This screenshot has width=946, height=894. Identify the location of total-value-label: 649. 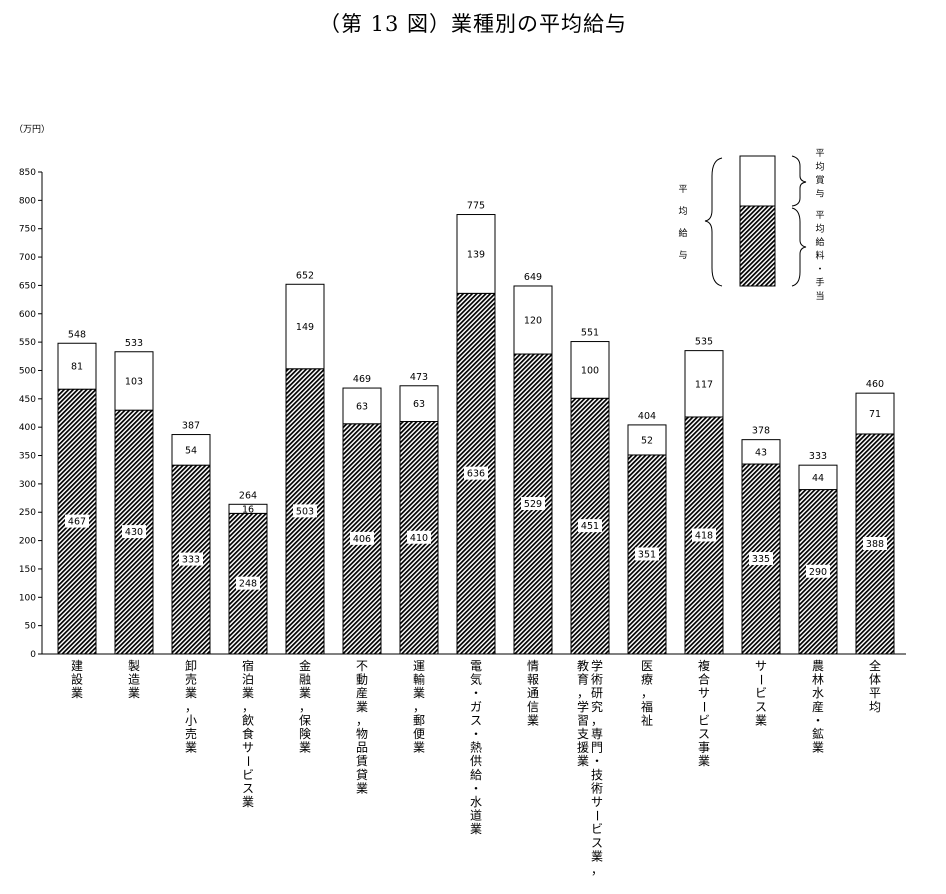
(533, 277).